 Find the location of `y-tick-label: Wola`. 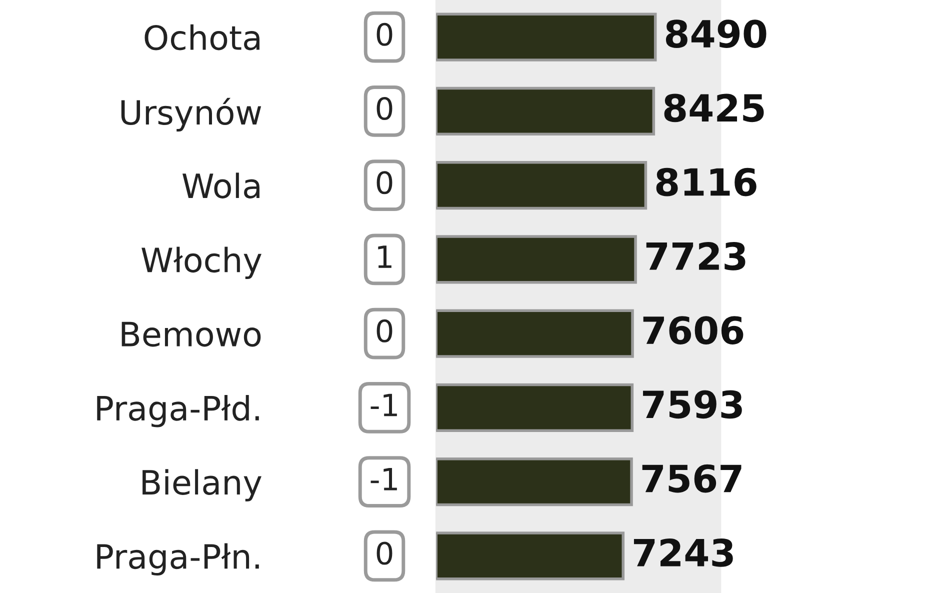

y-tick-label: Wola is located at coordinates (221, 185).